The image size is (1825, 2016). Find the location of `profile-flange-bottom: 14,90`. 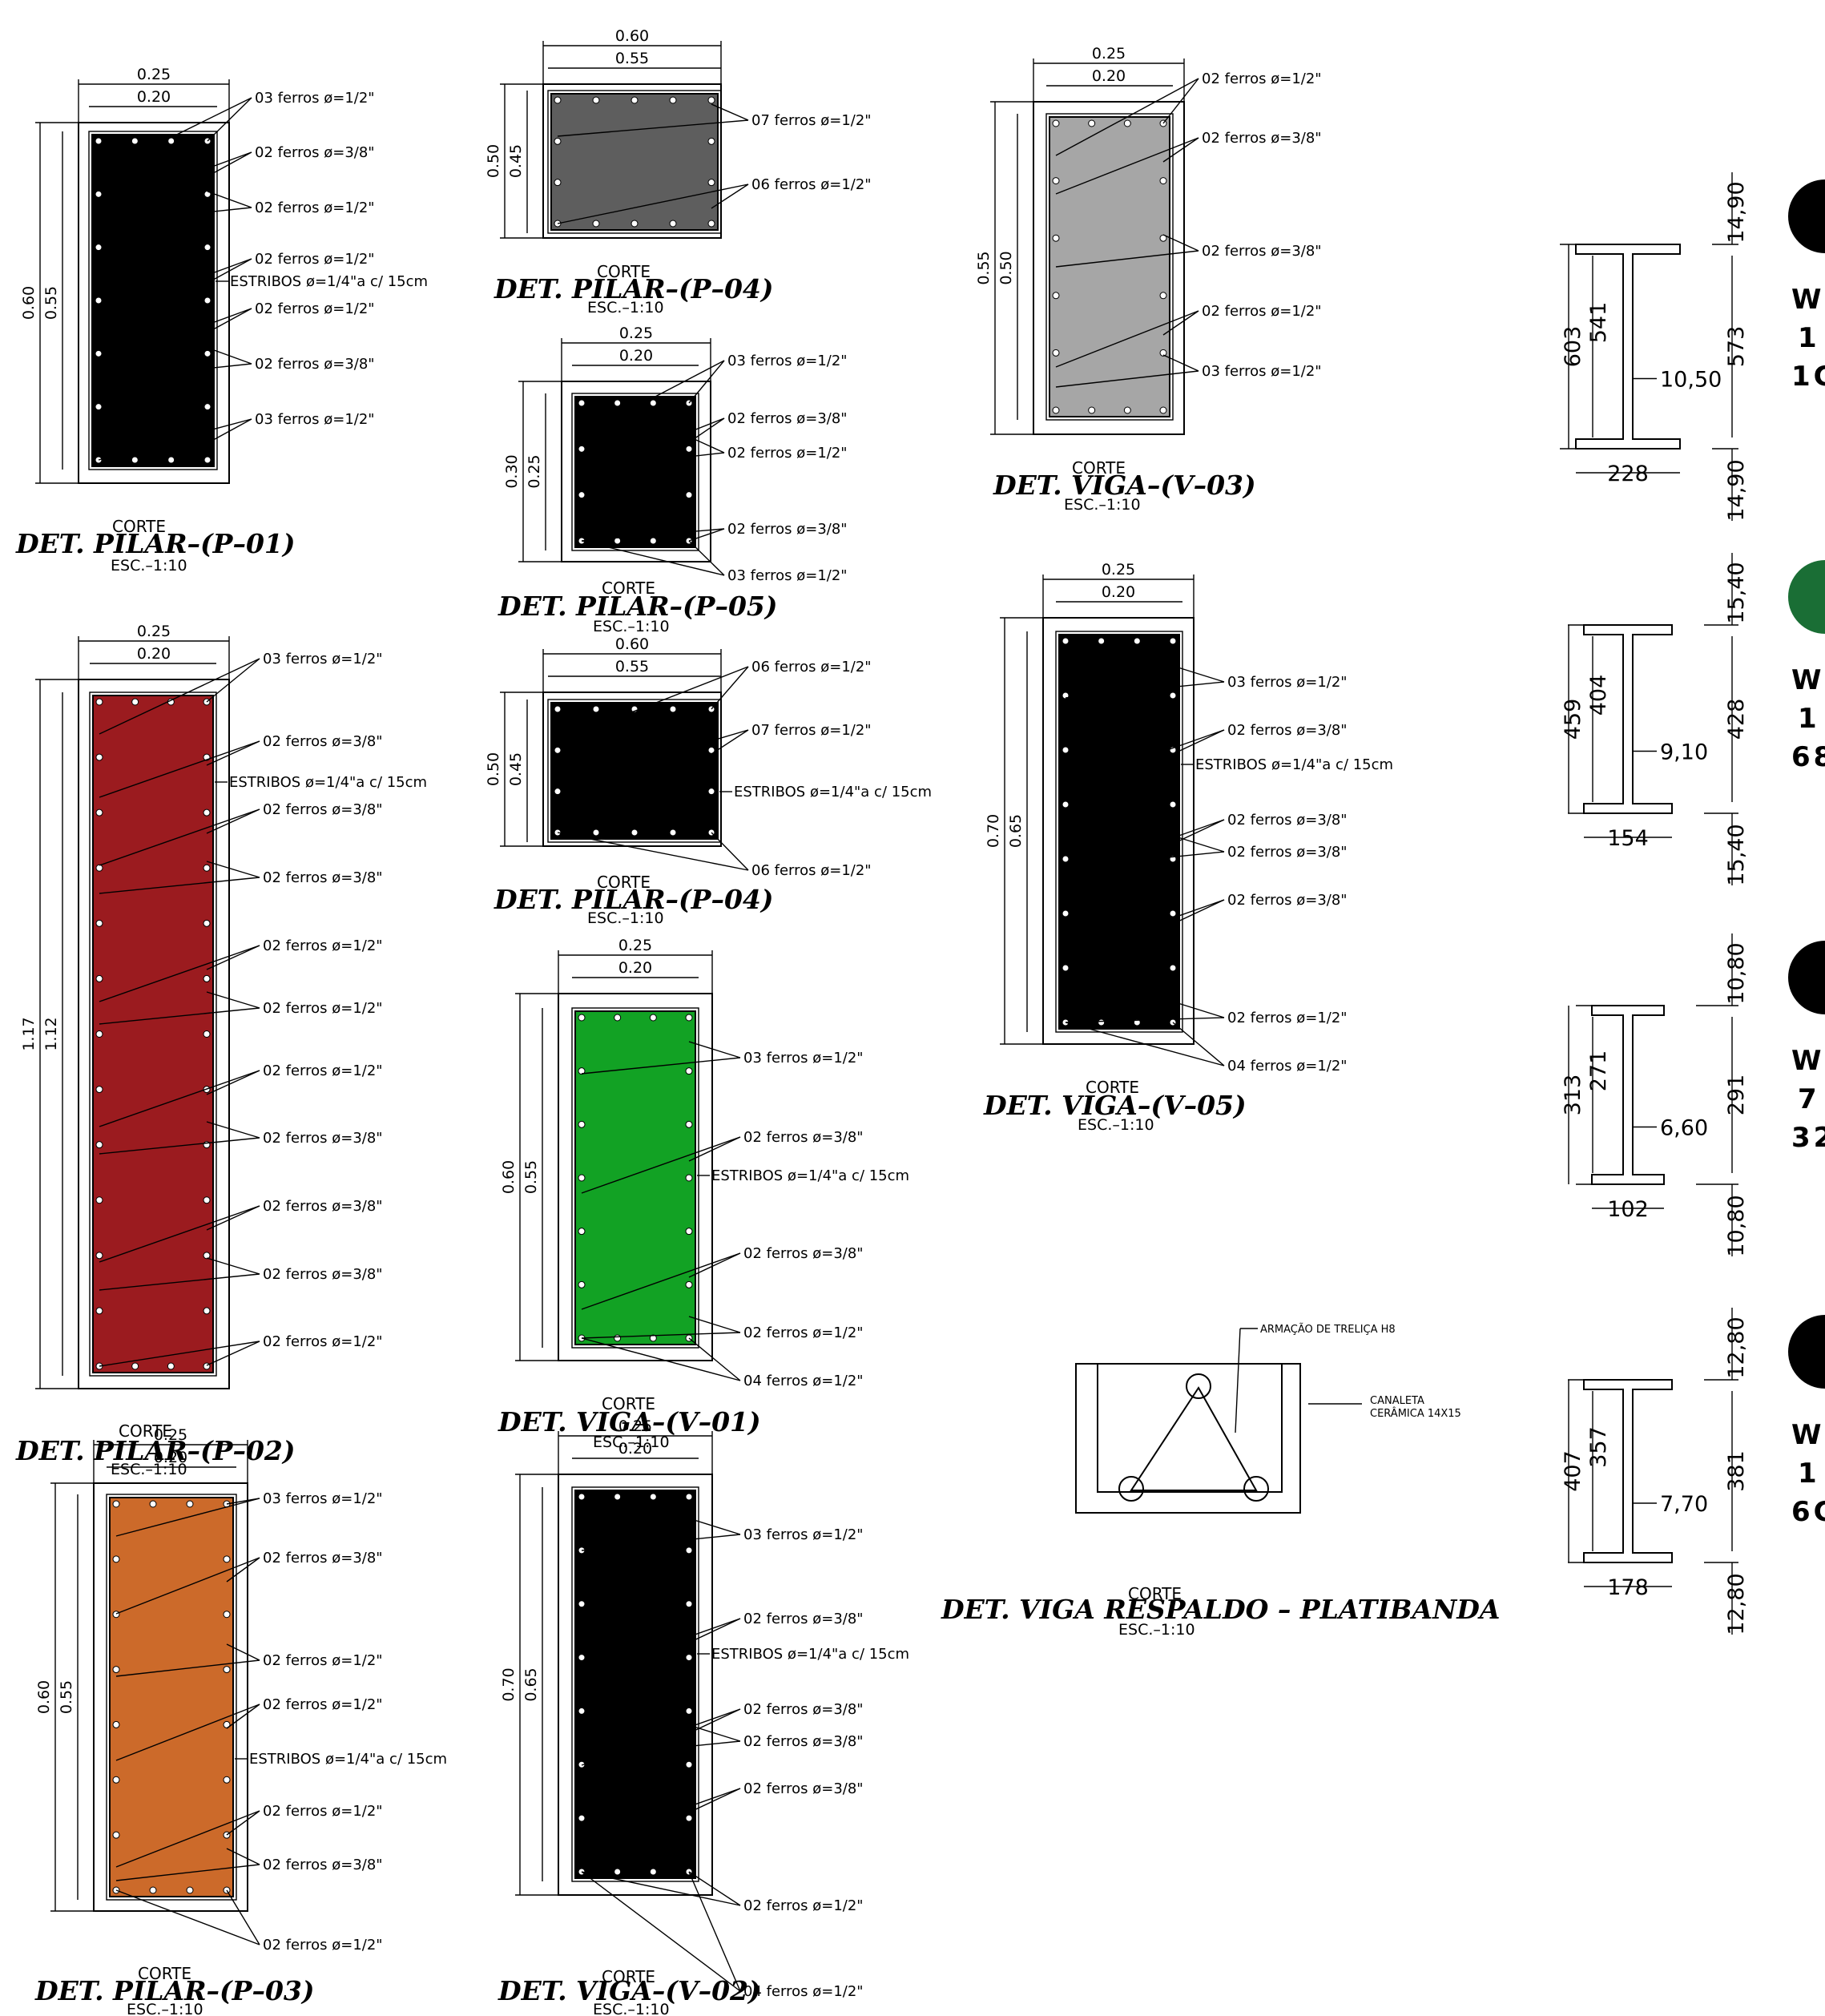

profile-flange-bottom: 14,90 is located at coordinates (1737, 490).